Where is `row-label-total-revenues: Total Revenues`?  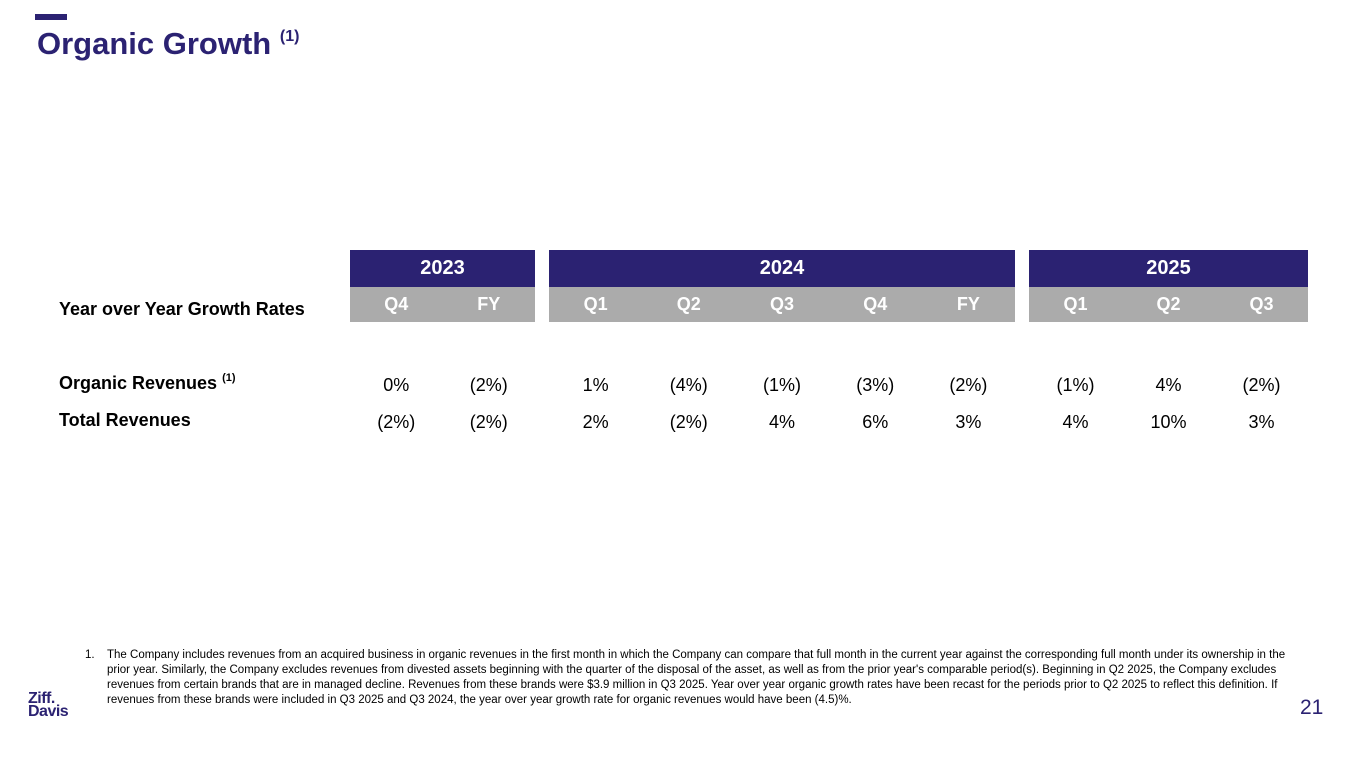
row-label-total-revenues: Total Revenues is located at coordinates (125, 420).